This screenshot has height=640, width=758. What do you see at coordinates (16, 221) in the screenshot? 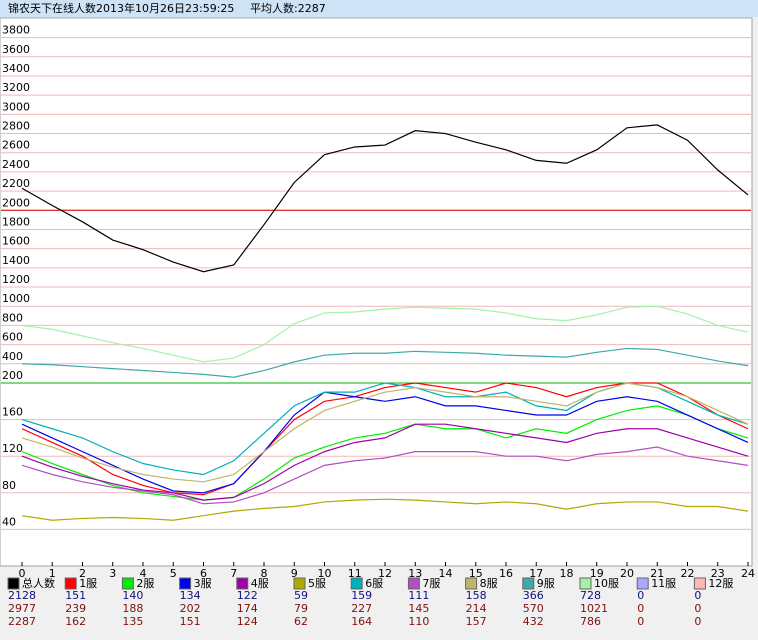
I see `y-tick-label: 1800` at bounding box center [16, 221].